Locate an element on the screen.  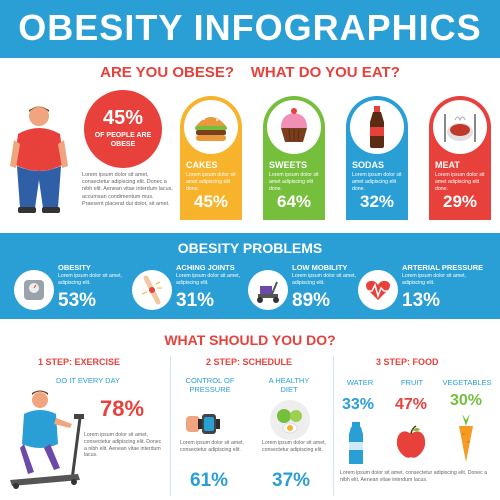
section1-heading: ARE YOU OBESE? WHAT DO YOU EAT? is located at coordinates (250, 72).